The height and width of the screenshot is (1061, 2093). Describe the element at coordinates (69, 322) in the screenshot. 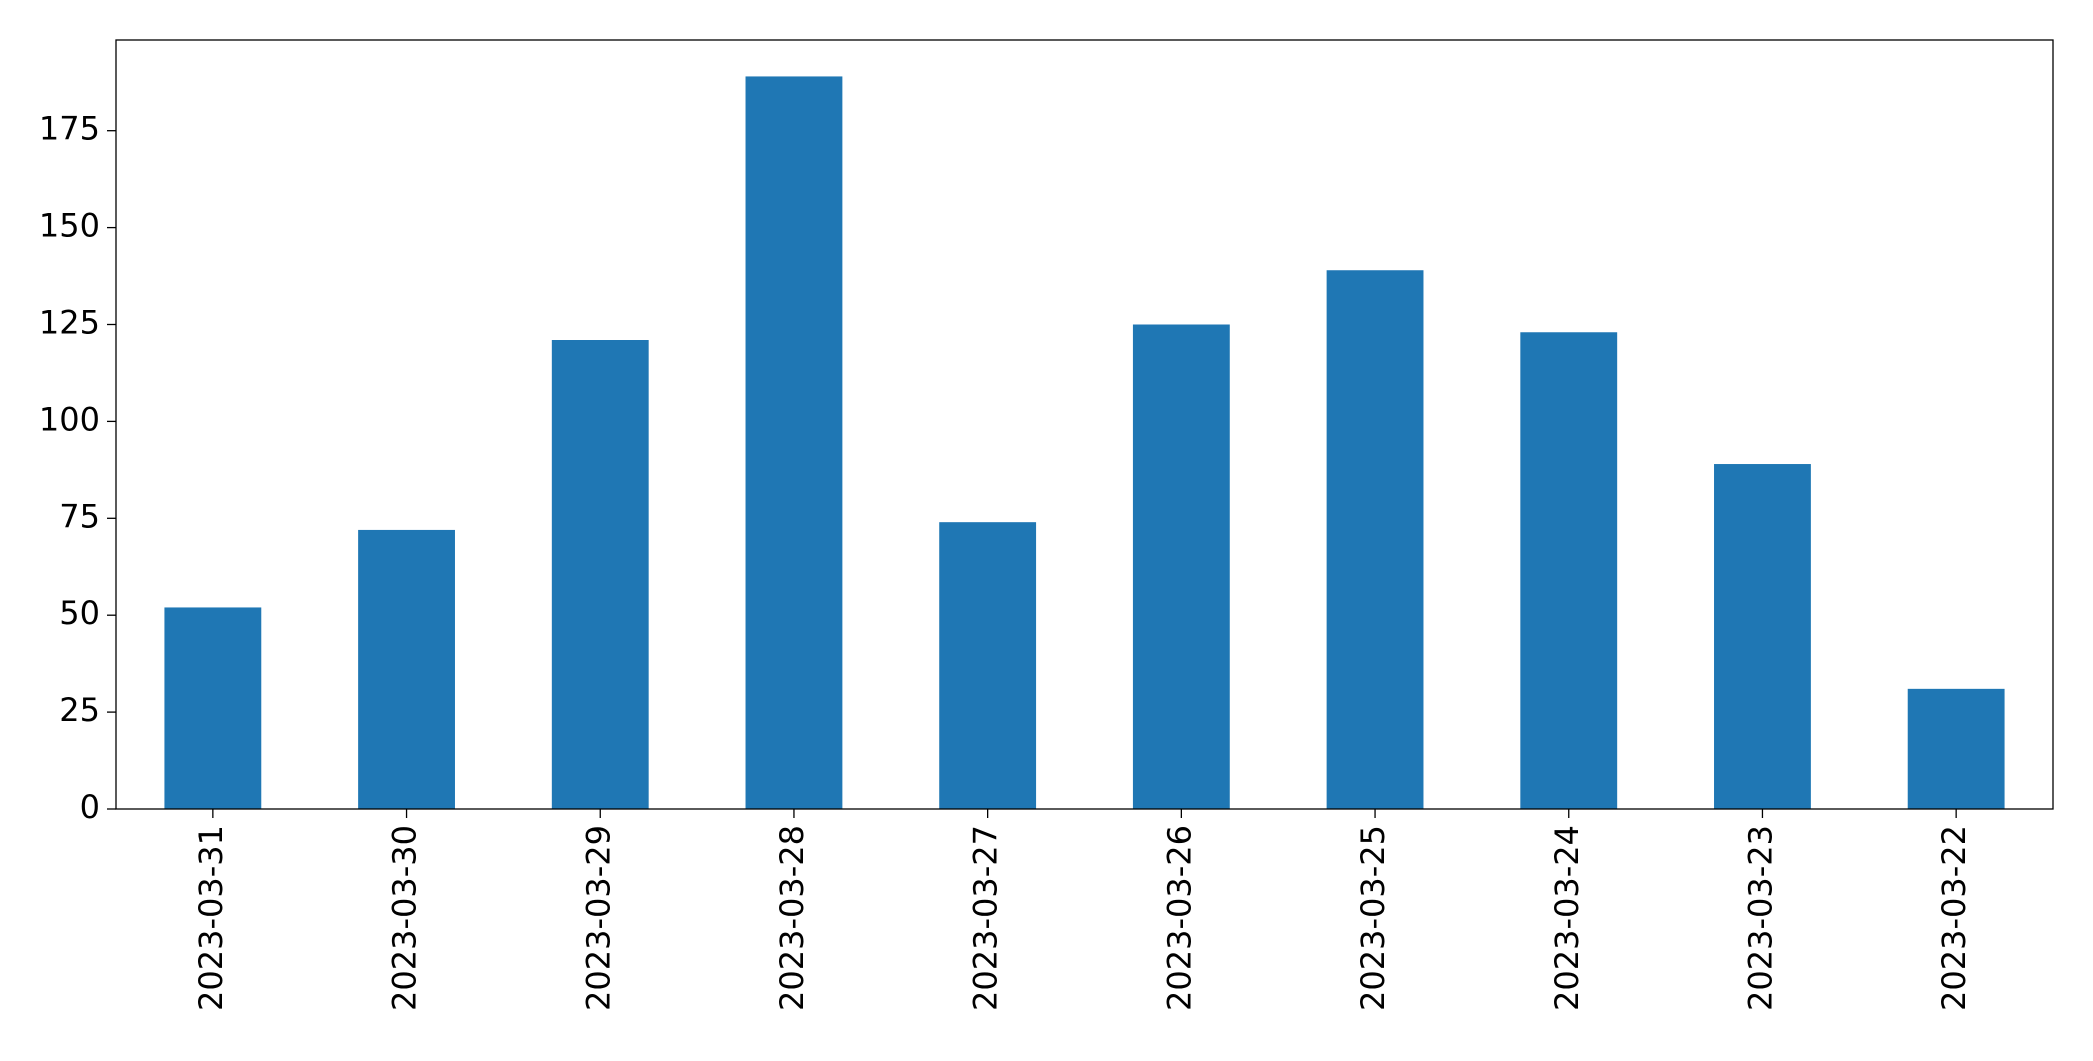

I see `y-tick-label: 125` at that location.